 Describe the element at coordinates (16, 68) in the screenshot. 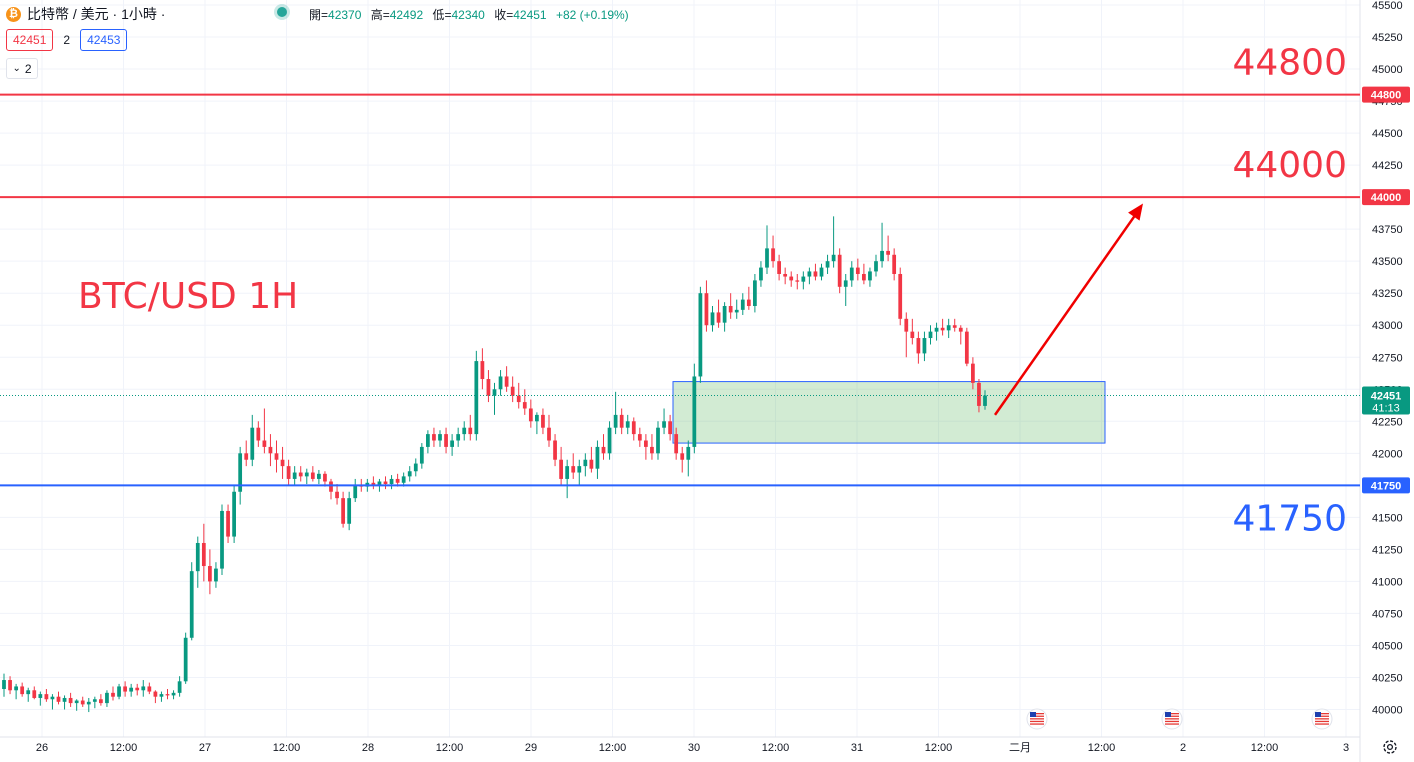

I see `chevron-down-icon: ⌄` at that location.